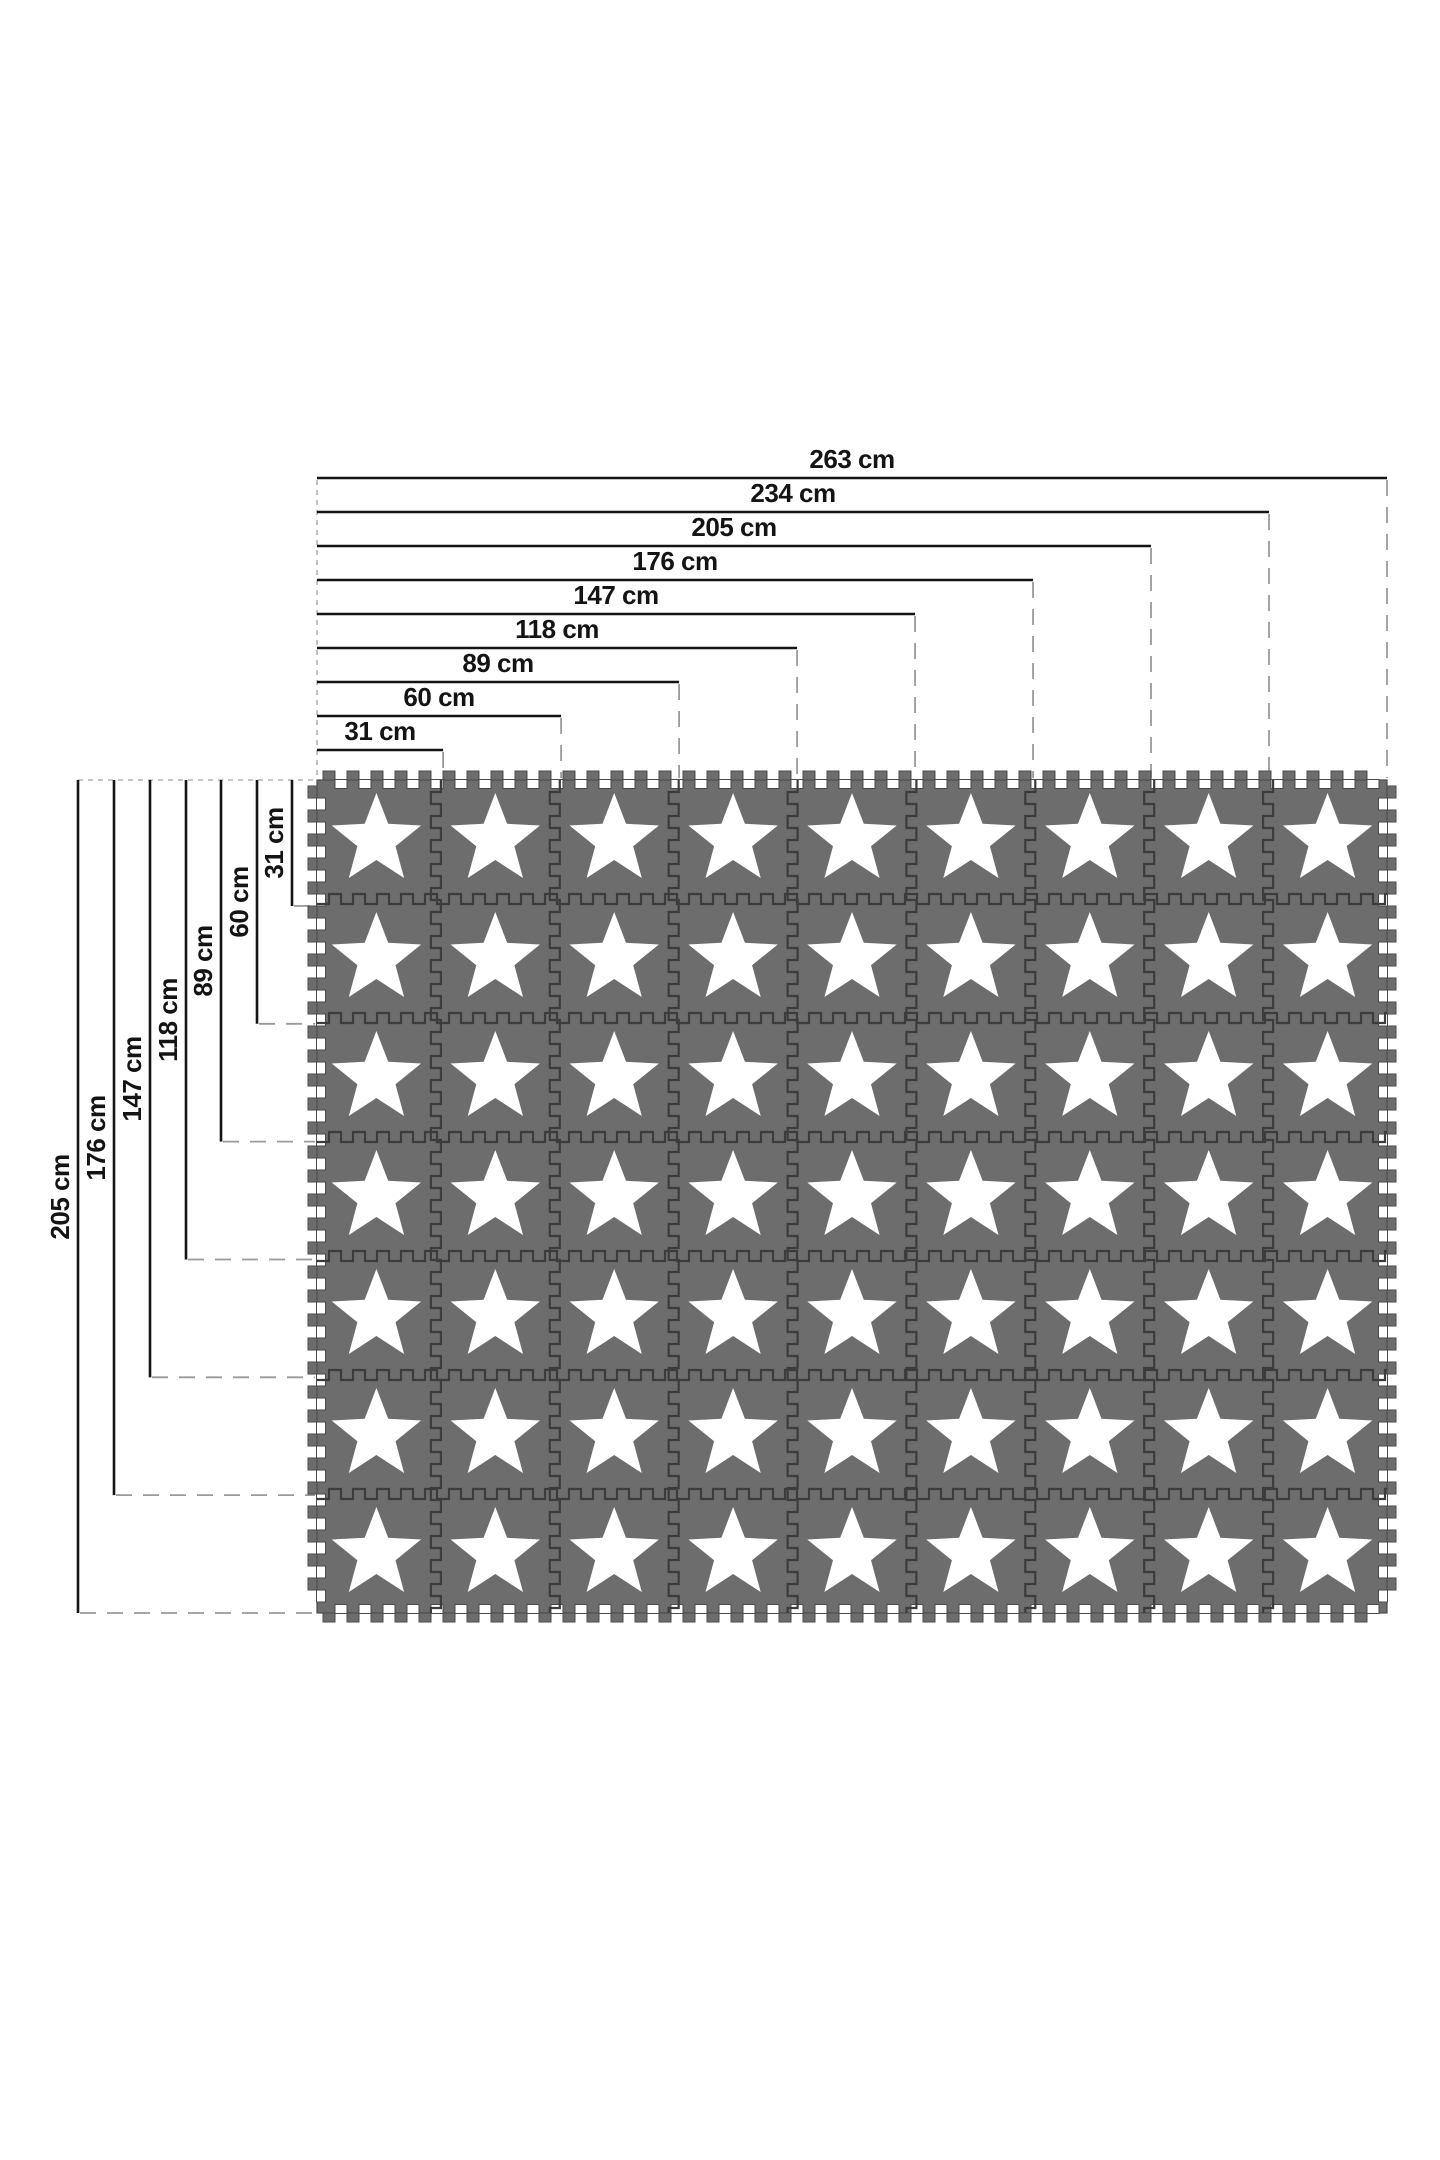 This screenshot has height=2160, width=1440. Describe the element at coordinates (852, 459) in the screenshot. I see `dim-top-263cm: 263 cm` at that location.